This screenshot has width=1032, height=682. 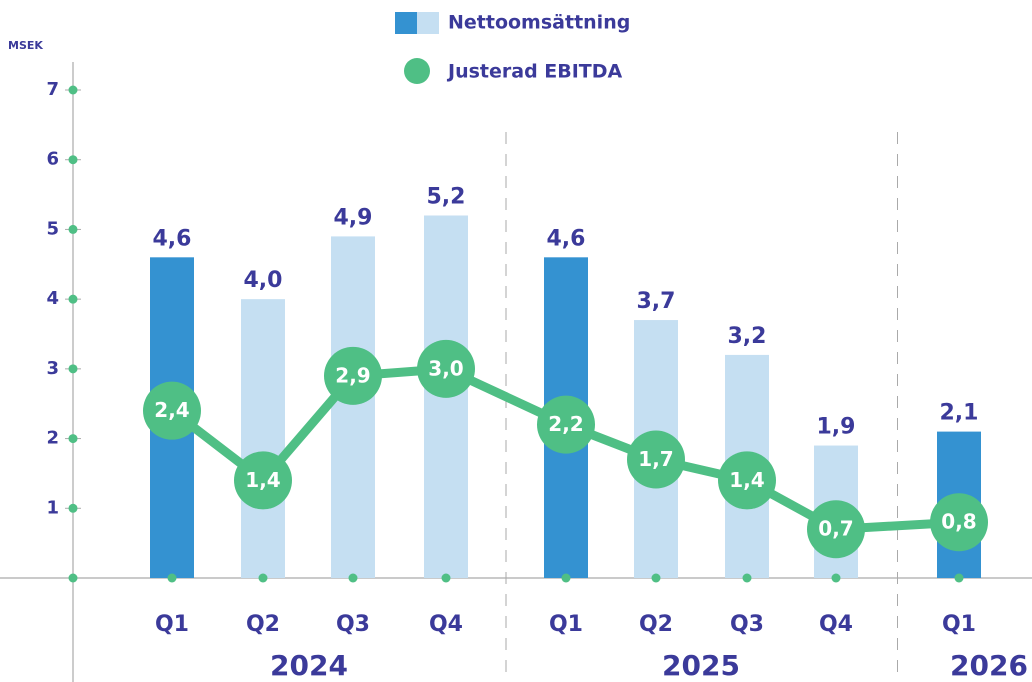 I want to click on ebitda-value-label: 2,2, so click(x=565, y=424).